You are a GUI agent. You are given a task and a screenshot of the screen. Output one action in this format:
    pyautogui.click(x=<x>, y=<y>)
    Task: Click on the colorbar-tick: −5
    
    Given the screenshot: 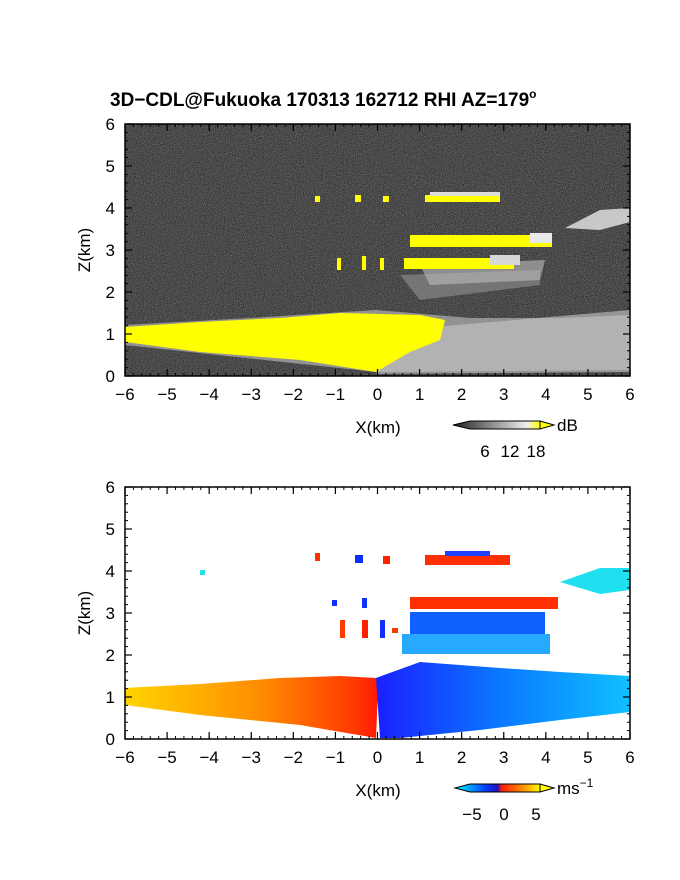 What is the action you would take?
    pyautogui.click(x=471, y=814)
    